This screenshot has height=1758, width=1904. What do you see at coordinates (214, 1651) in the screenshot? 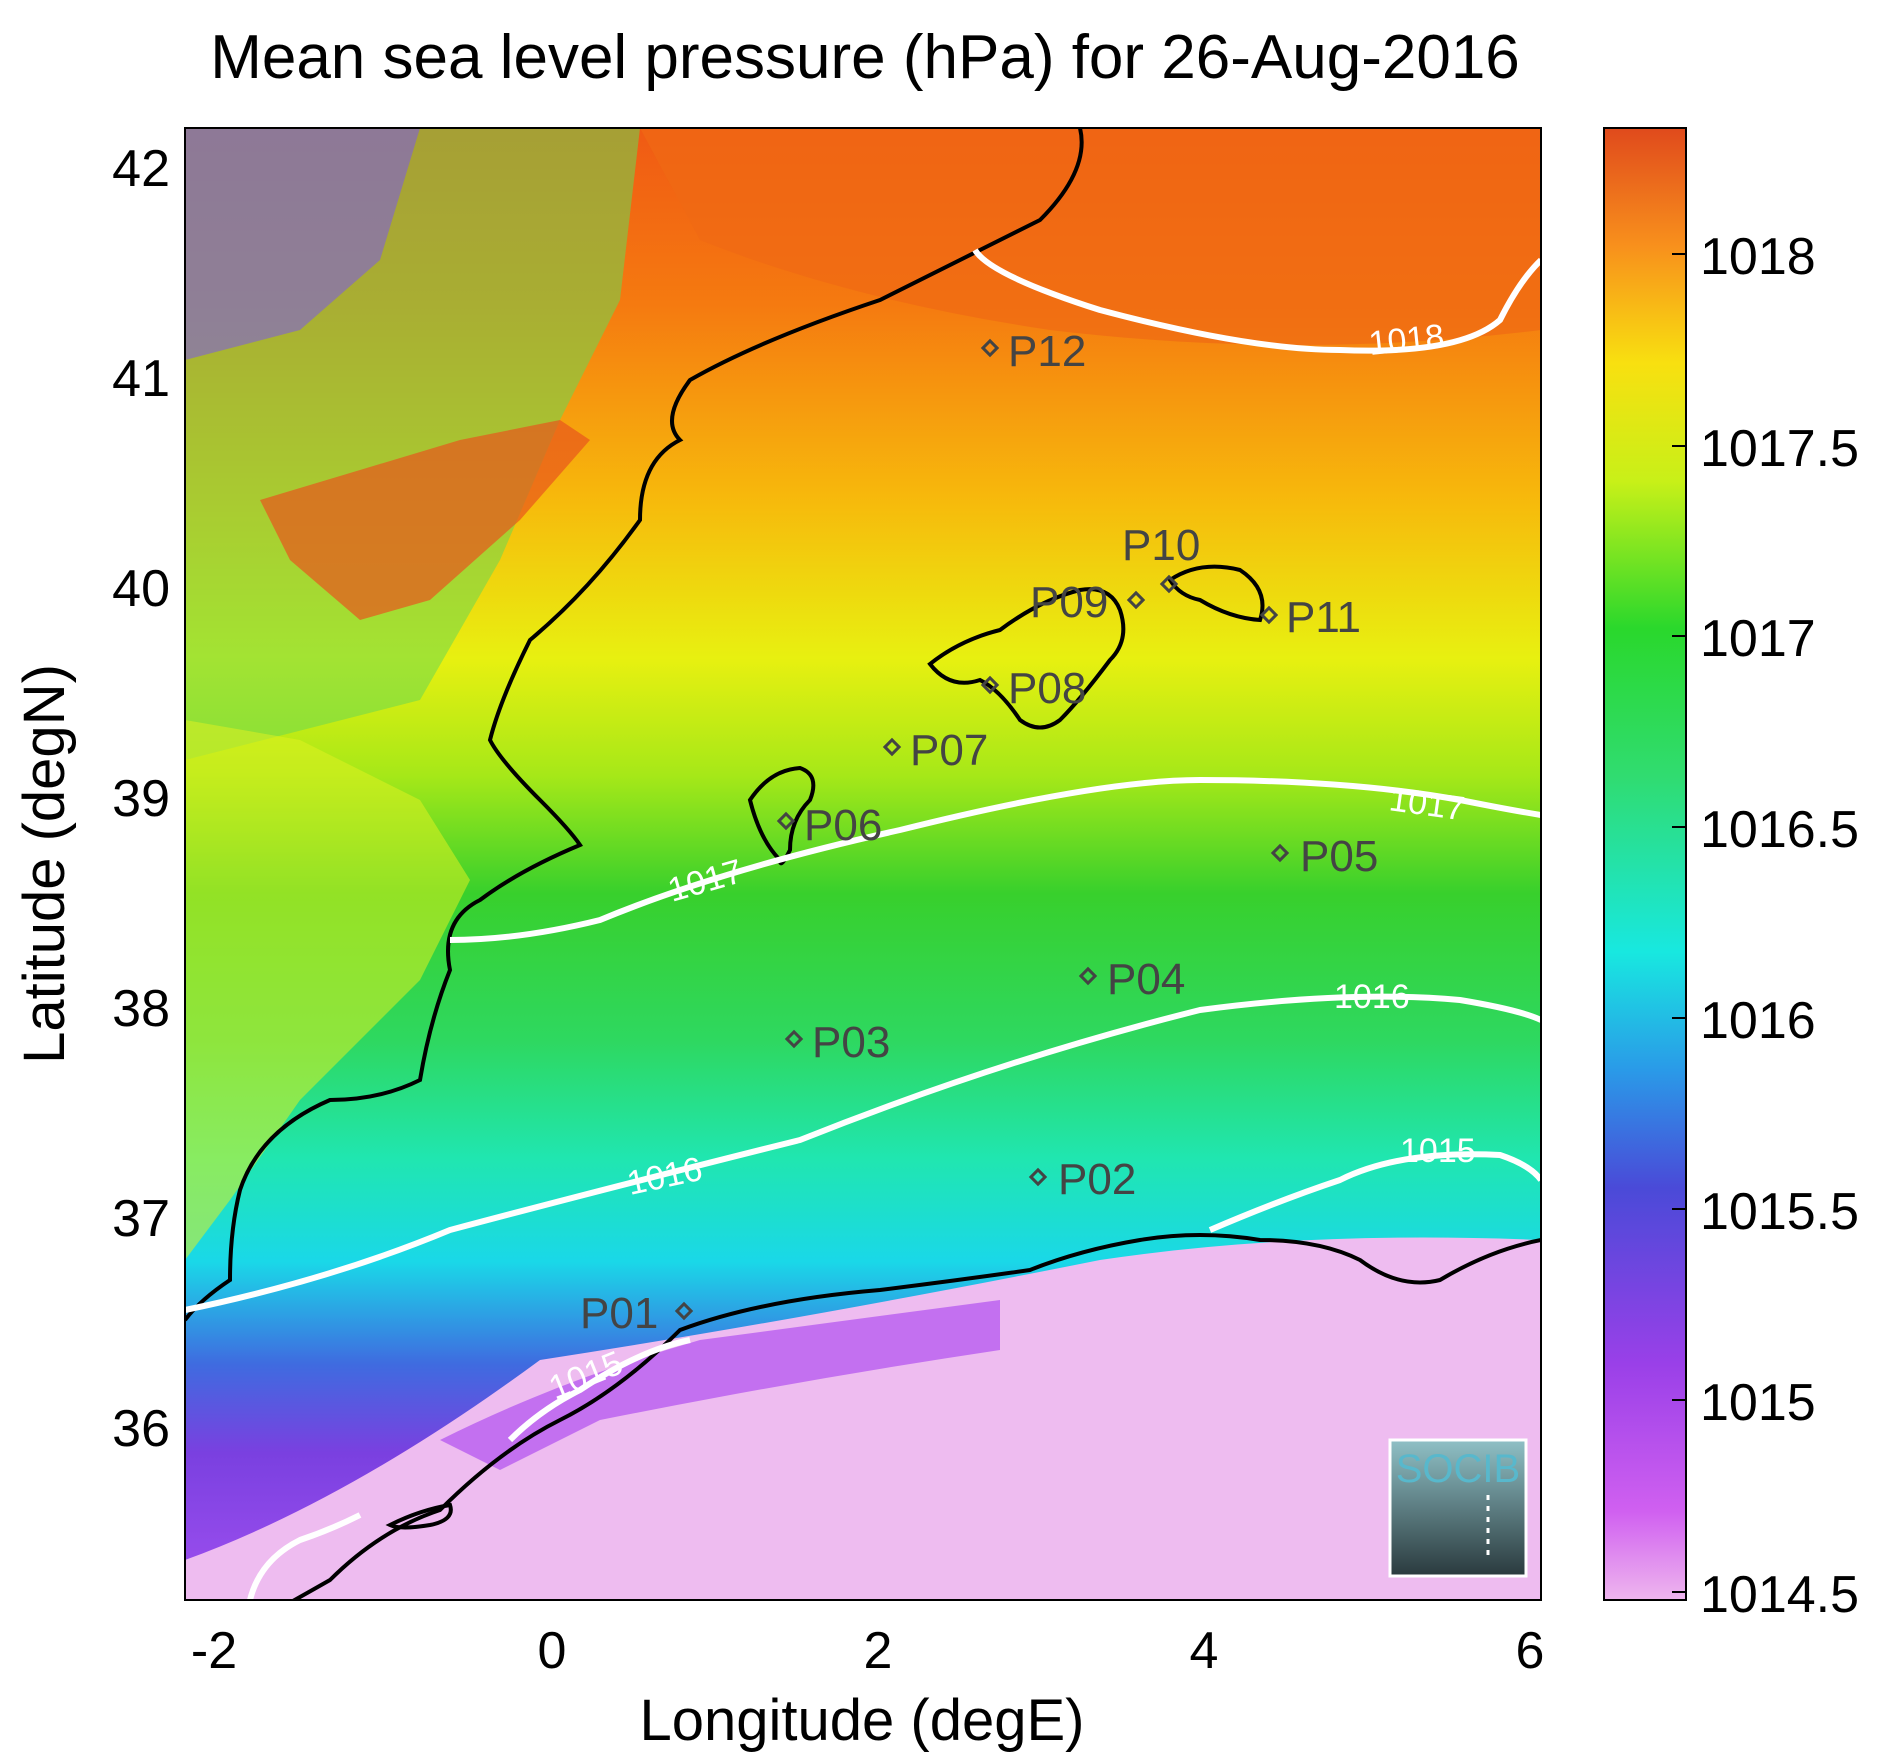
I see `x-tick-label: -2` at bounding box center [214, 1651].